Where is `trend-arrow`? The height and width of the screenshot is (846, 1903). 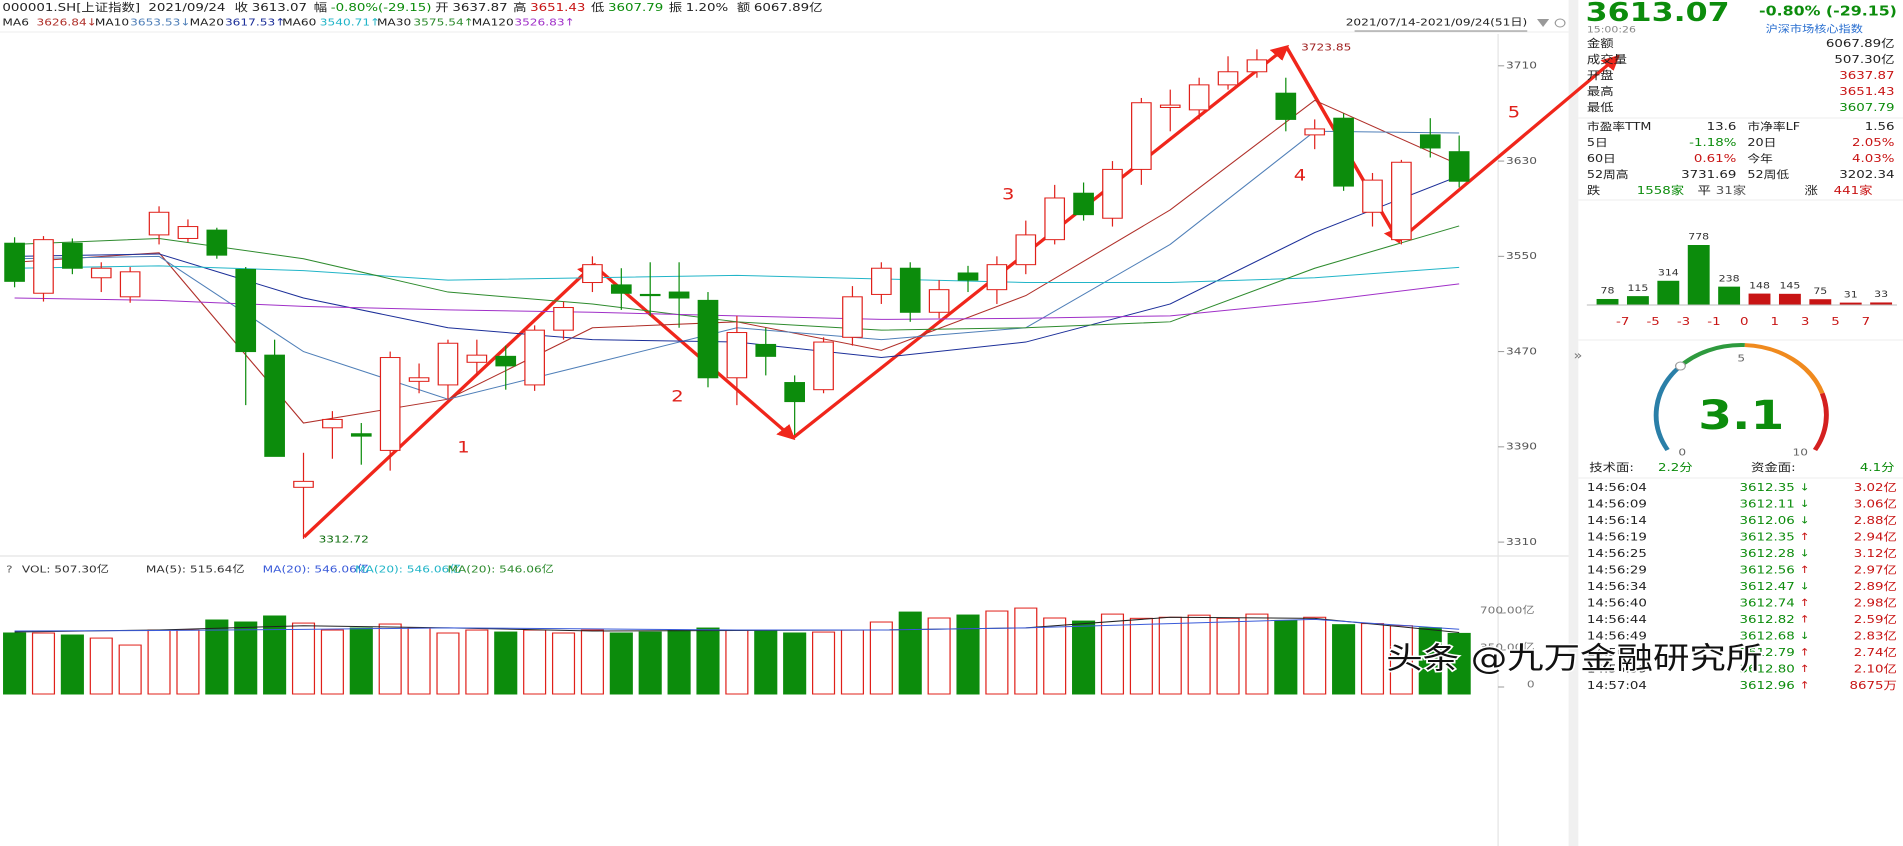 trend-arrow is located at coordinates (1508, 148).